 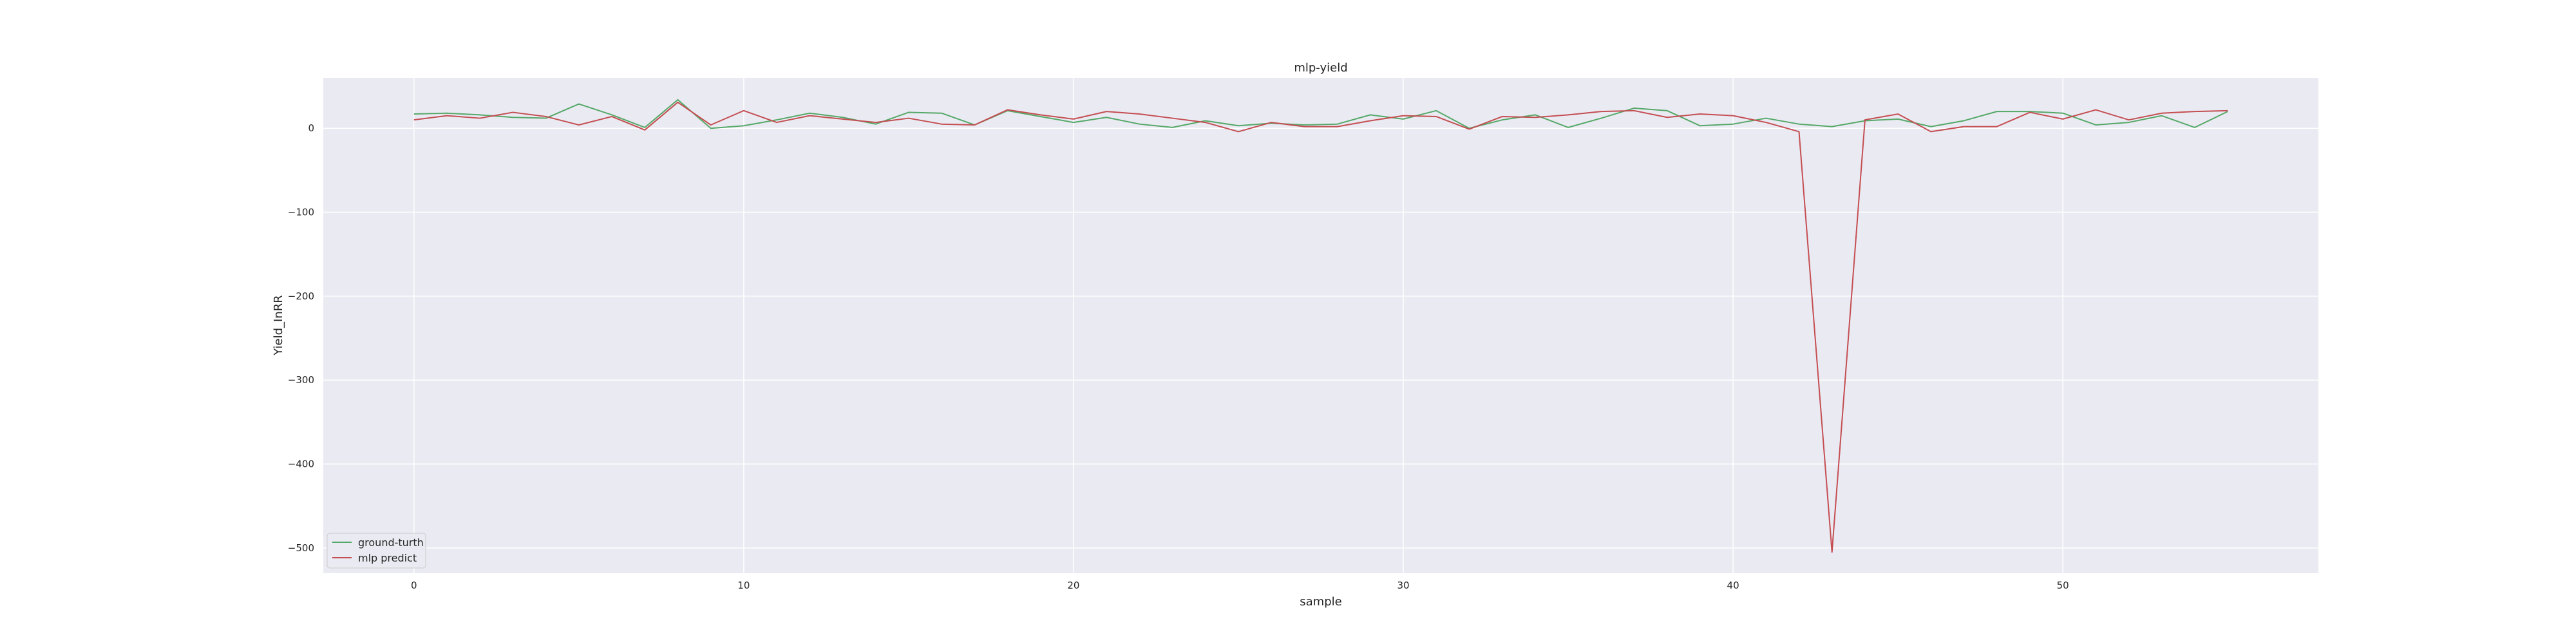 What do you see at coordinates (1320, 68) in the screenshot?
I see `chart-title: mlp-yield` at bounding box center [1320, 68].